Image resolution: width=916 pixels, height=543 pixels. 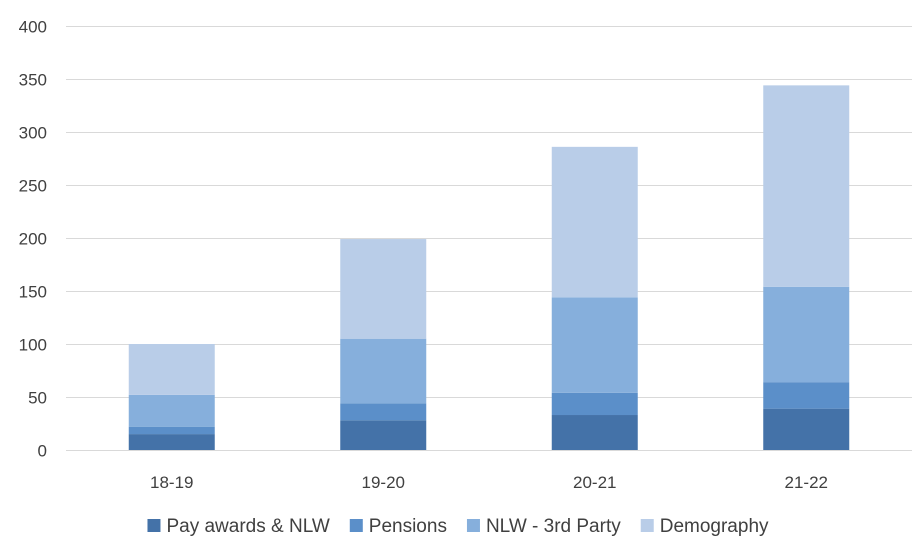 I want to click on legend-label: NLW - 3rd Party, so click(x=553, y=526).